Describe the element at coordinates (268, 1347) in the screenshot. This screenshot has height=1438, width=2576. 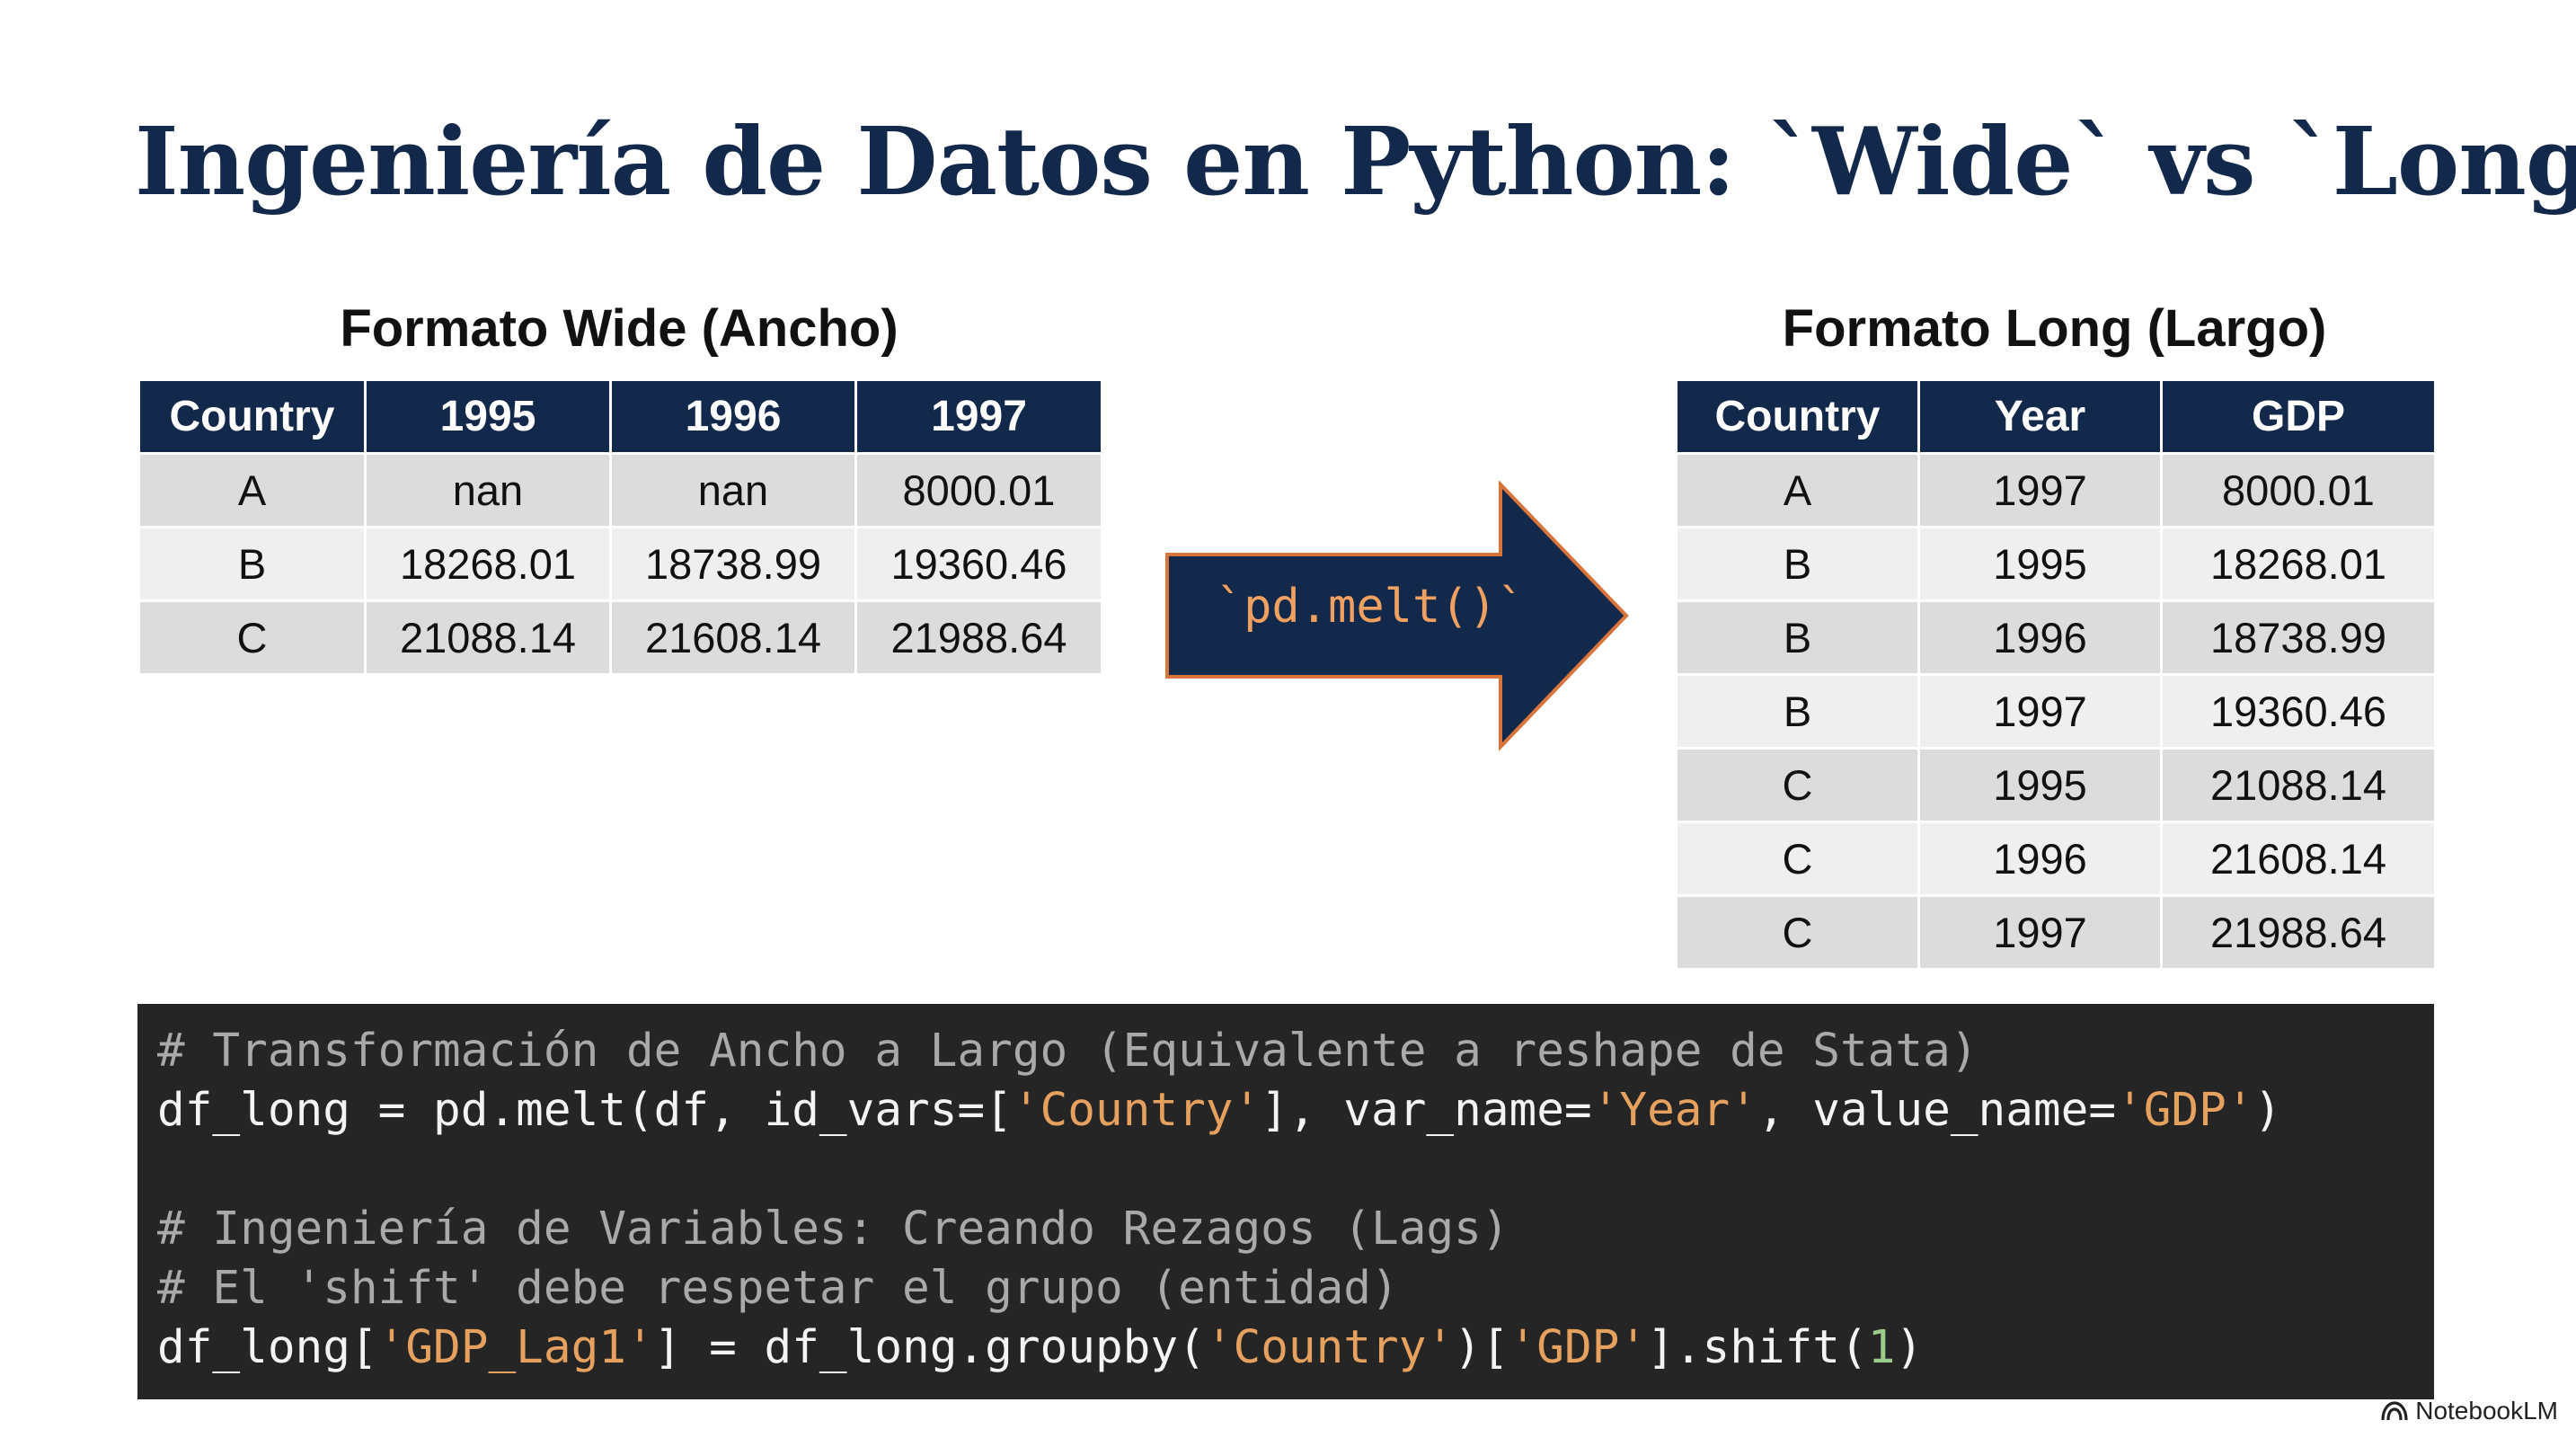
I see `code-text: df_long[` at that location.